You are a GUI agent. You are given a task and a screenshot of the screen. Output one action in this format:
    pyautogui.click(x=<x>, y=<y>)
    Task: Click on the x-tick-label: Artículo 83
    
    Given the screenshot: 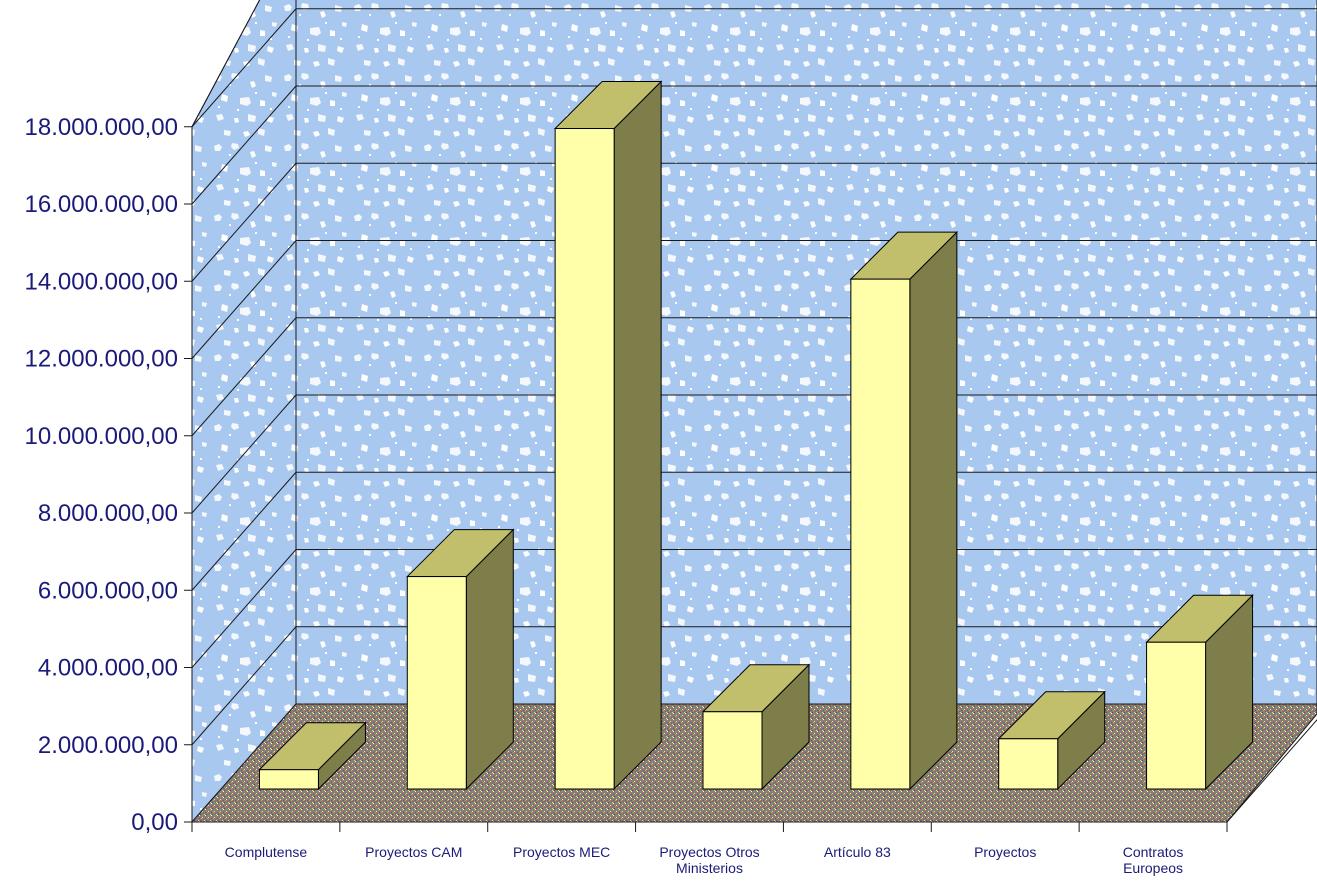 What is the action you would take?
    pyautogui.click(x=857, y=852)
    